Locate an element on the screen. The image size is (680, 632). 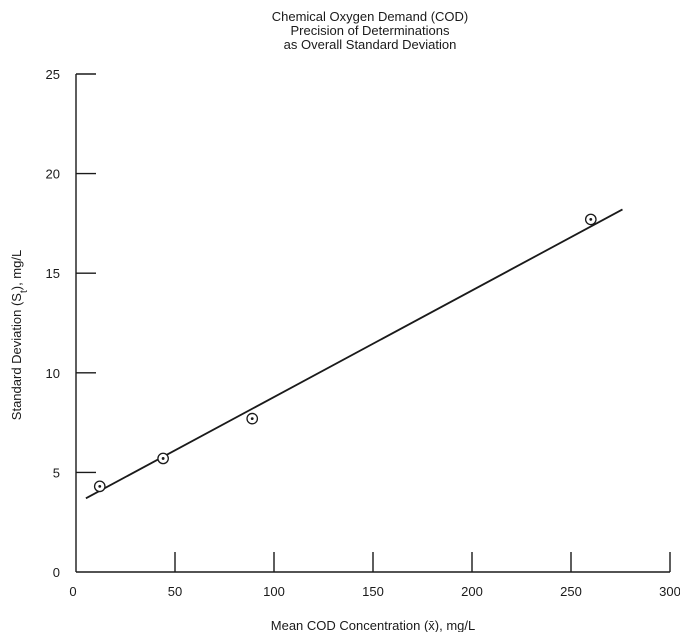
x-tick-label: 200 is located at coordinates (472, 591).